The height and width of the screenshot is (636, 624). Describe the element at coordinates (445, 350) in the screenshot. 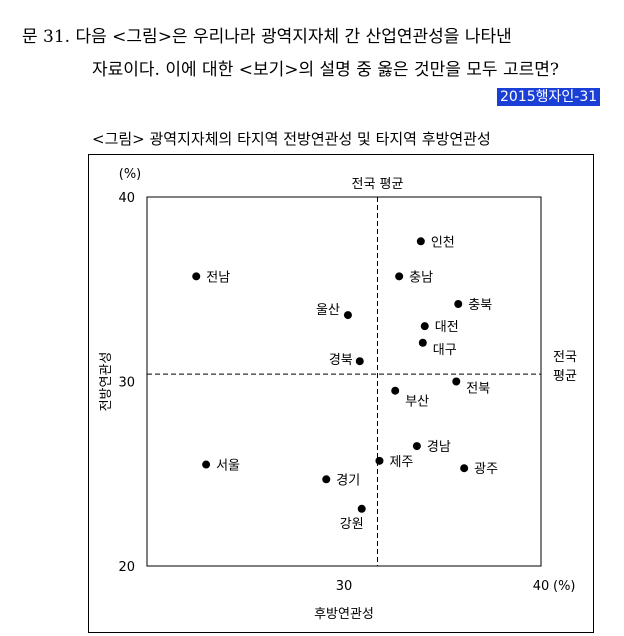

I see `point-label-대구: 대구` at that location.